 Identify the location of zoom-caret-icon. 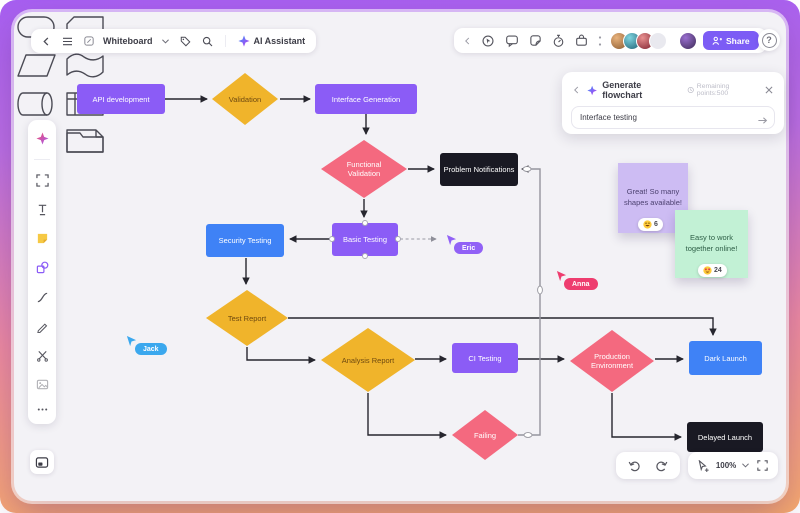
(745, 465).